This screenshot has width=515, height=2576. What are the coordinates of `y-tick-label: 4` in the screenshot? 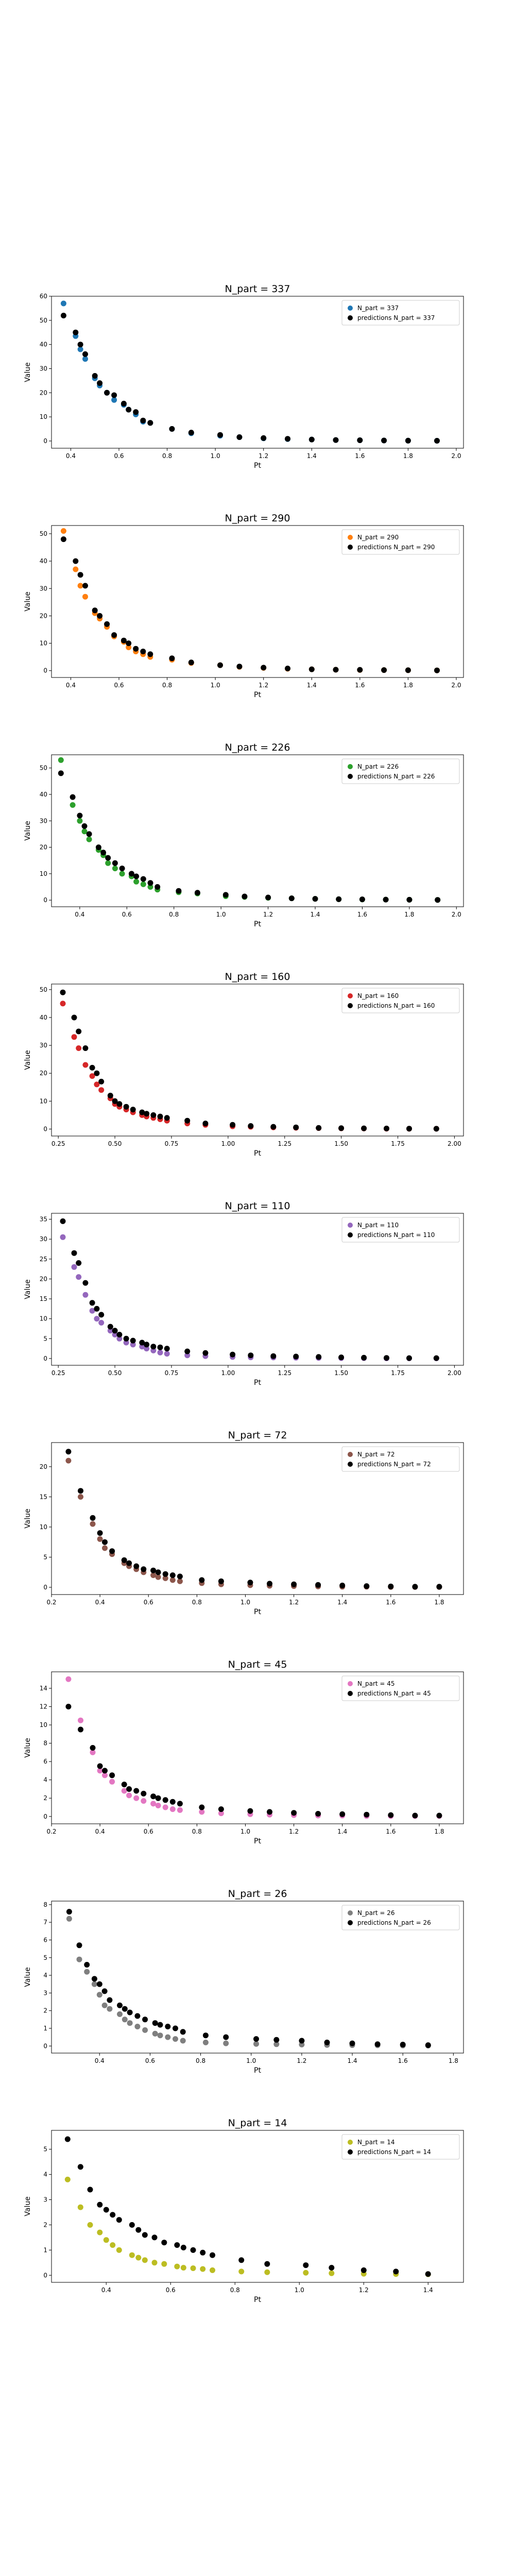 It's located at (45, 2174).